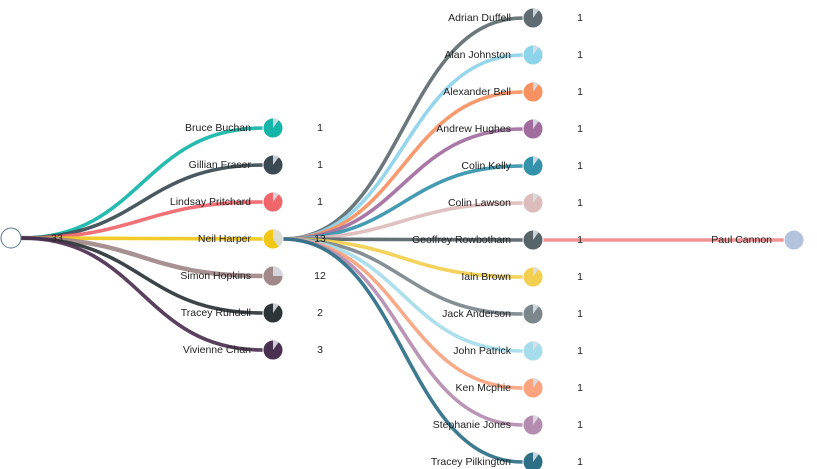 Image resolution: width=817 pixels, height=469 pixels. What do you see at coordinates (536, 457) in the screenshot?
I see `node-l2-12-wedge` at bounding box center [536, 457].